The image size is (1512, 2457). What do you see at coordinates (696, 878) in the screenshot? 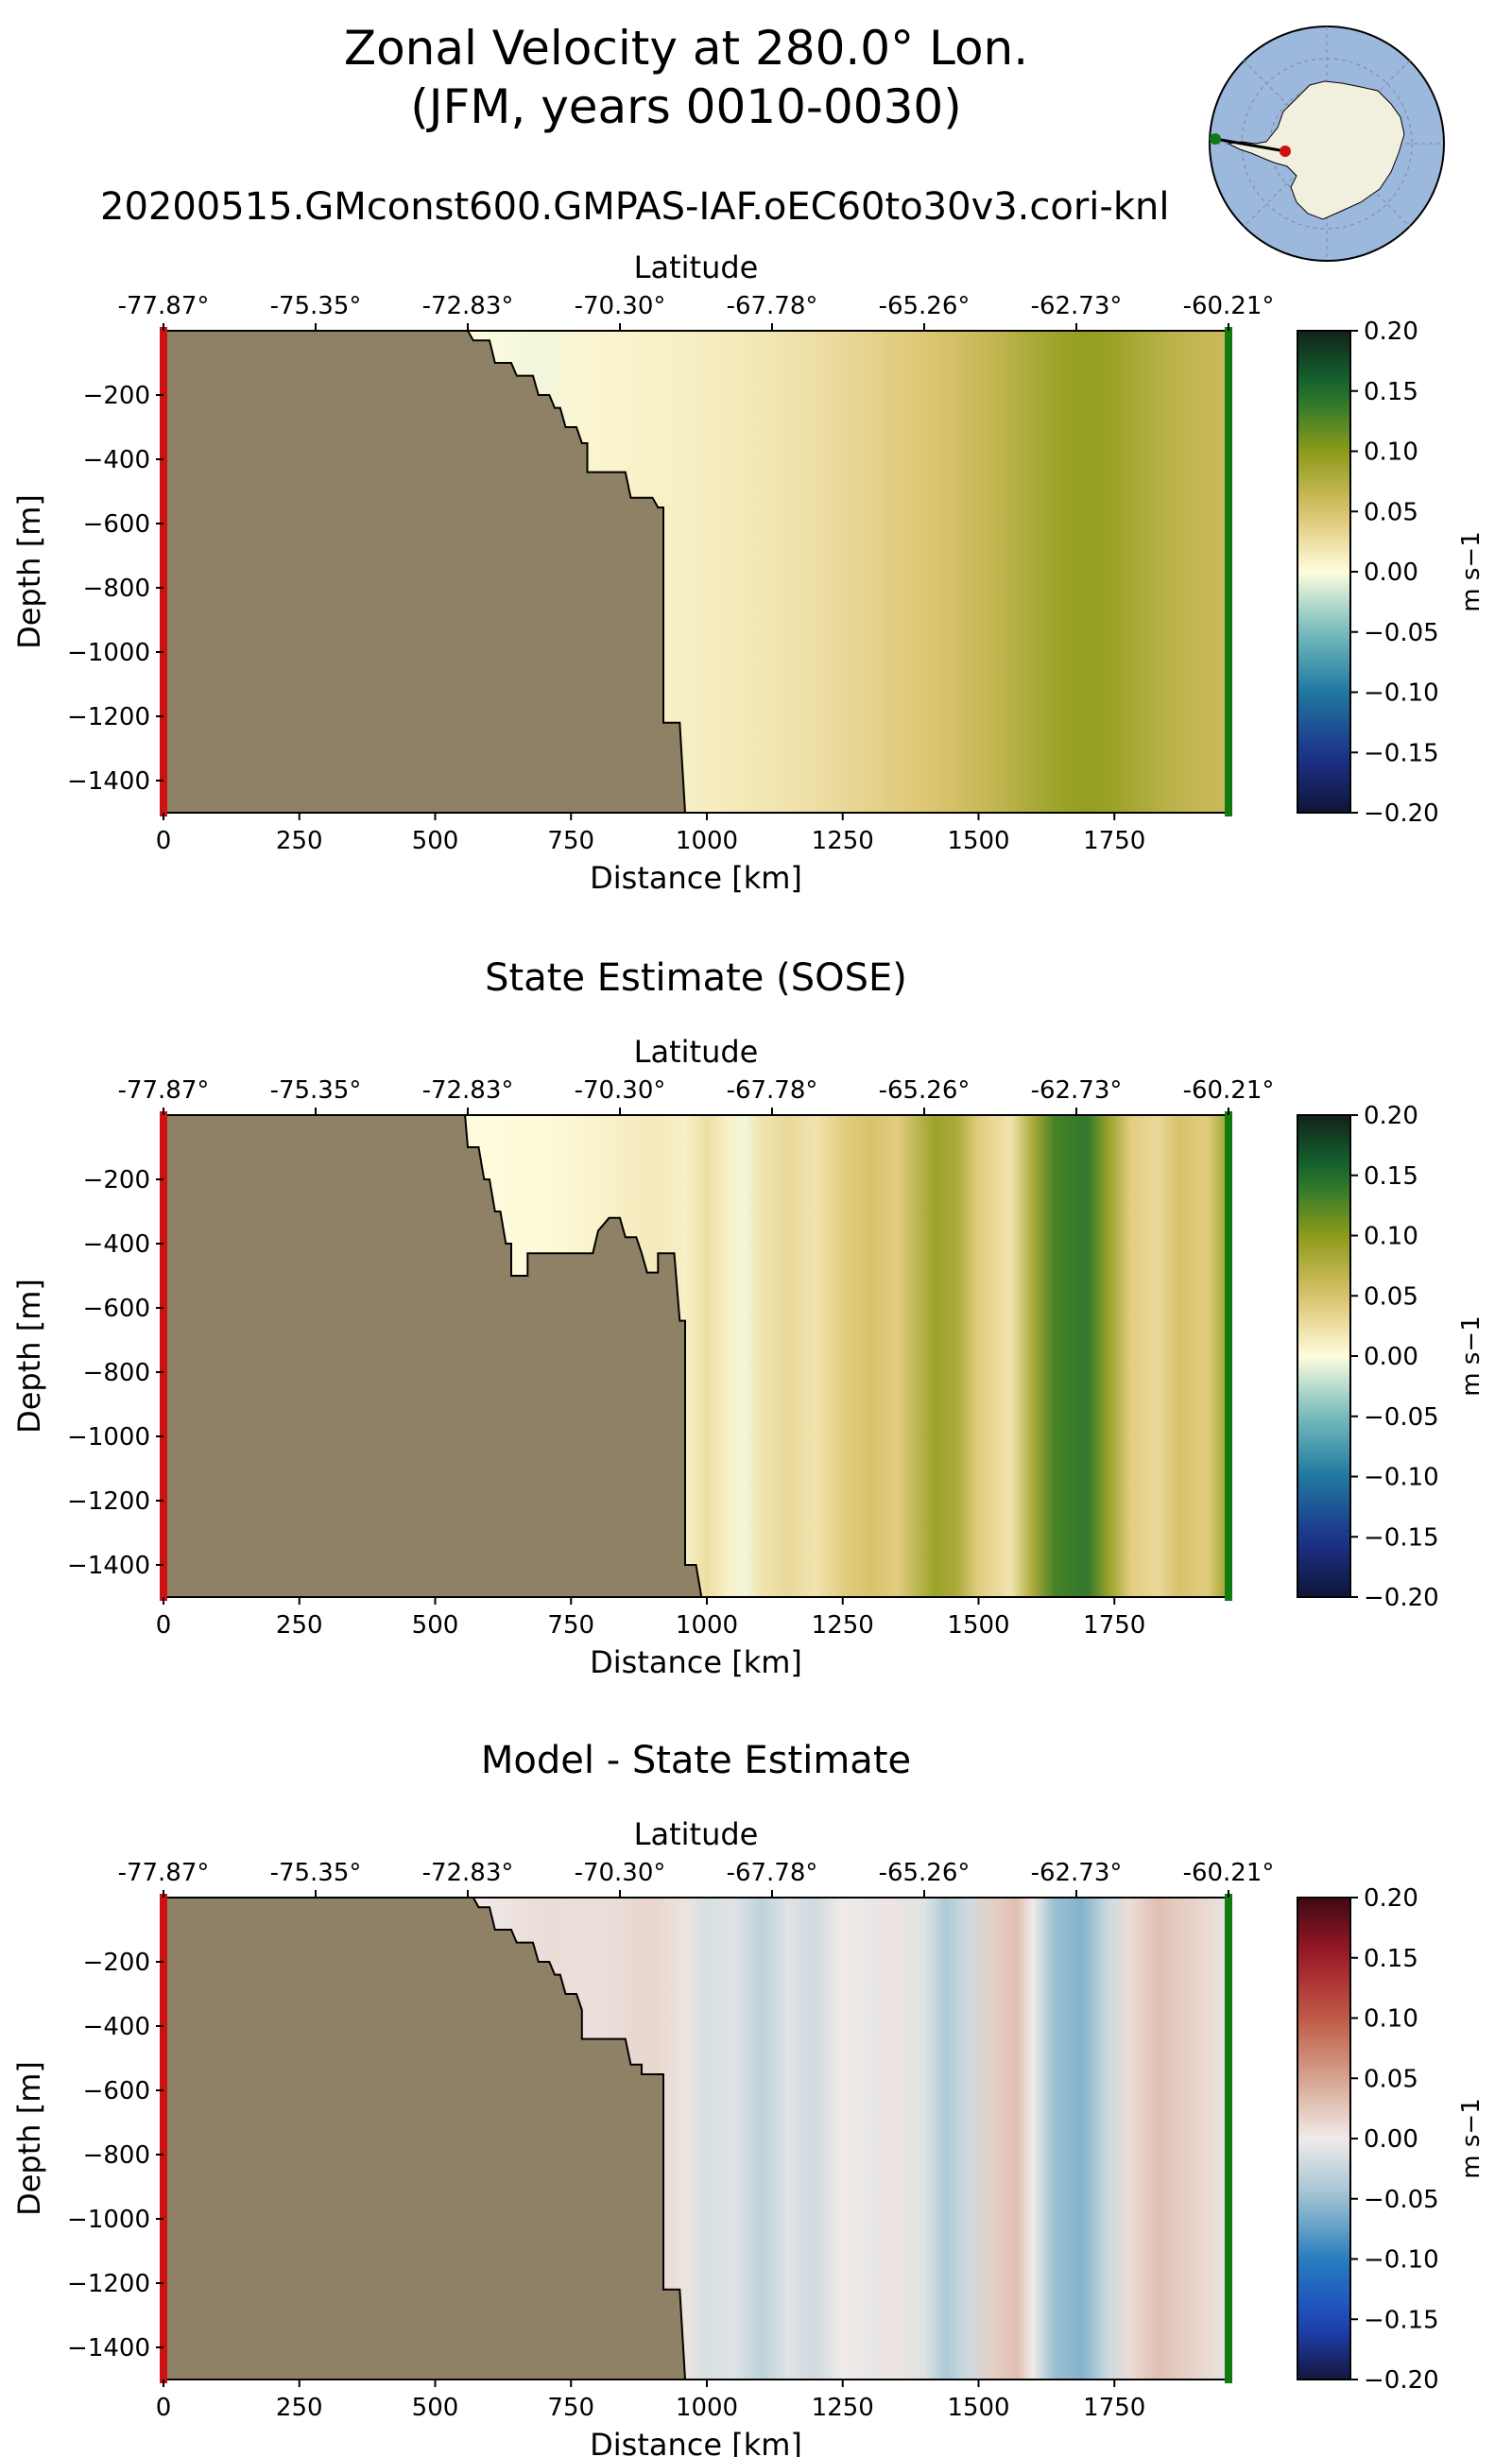
I see `x-axis-label: Distance [km]` at bounding box center [696, 878].